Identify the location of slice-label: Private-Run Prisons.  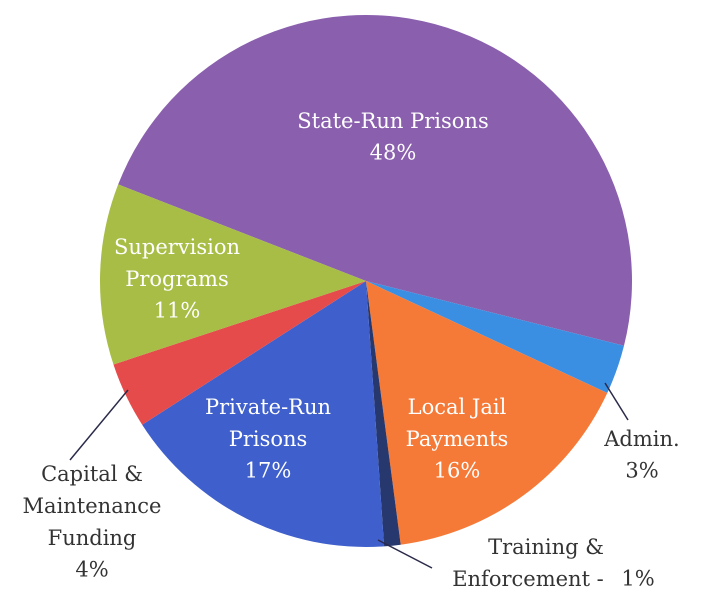
(268, 423).